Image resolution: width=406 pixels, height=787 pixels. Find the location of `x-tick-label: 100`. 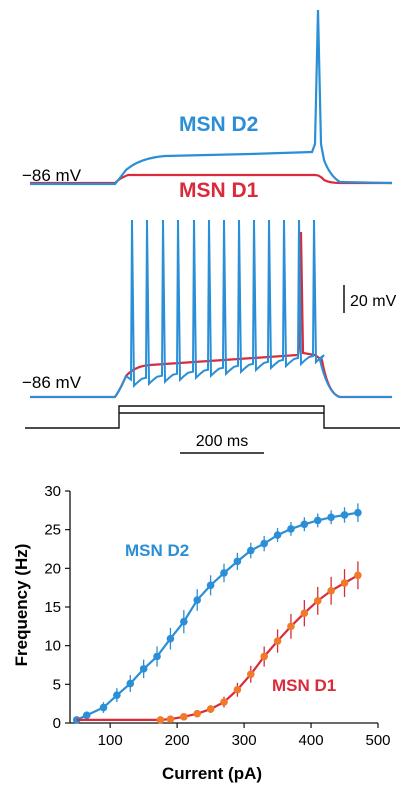

x-tick-label: 100 is located at coordinates (110, 740).